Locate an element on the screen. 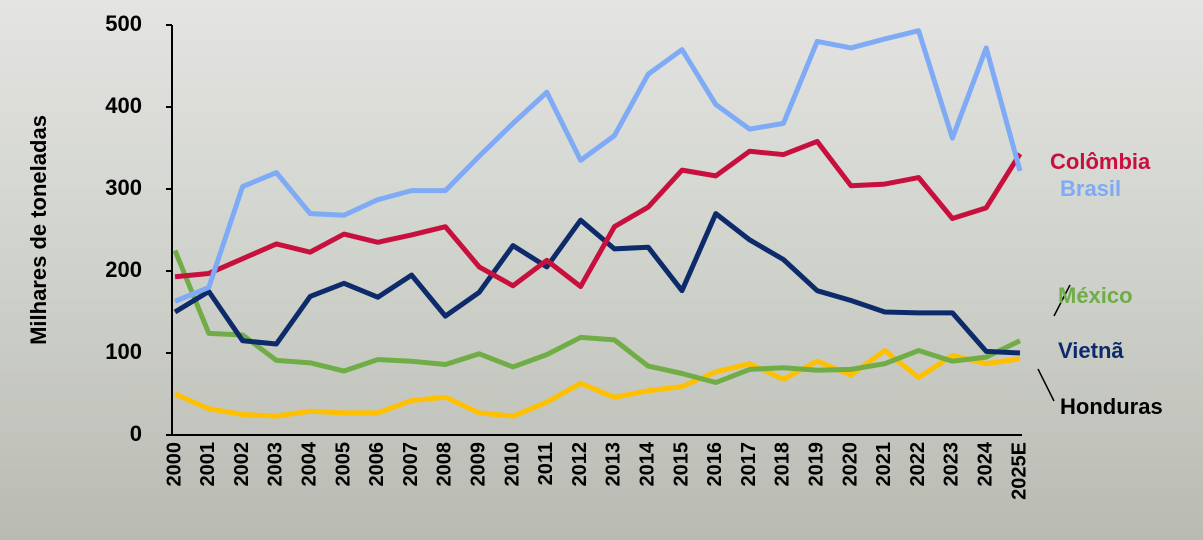 The image size is (1203, 540). x-tick-label: 2022 is located at coordinates (918, 464).